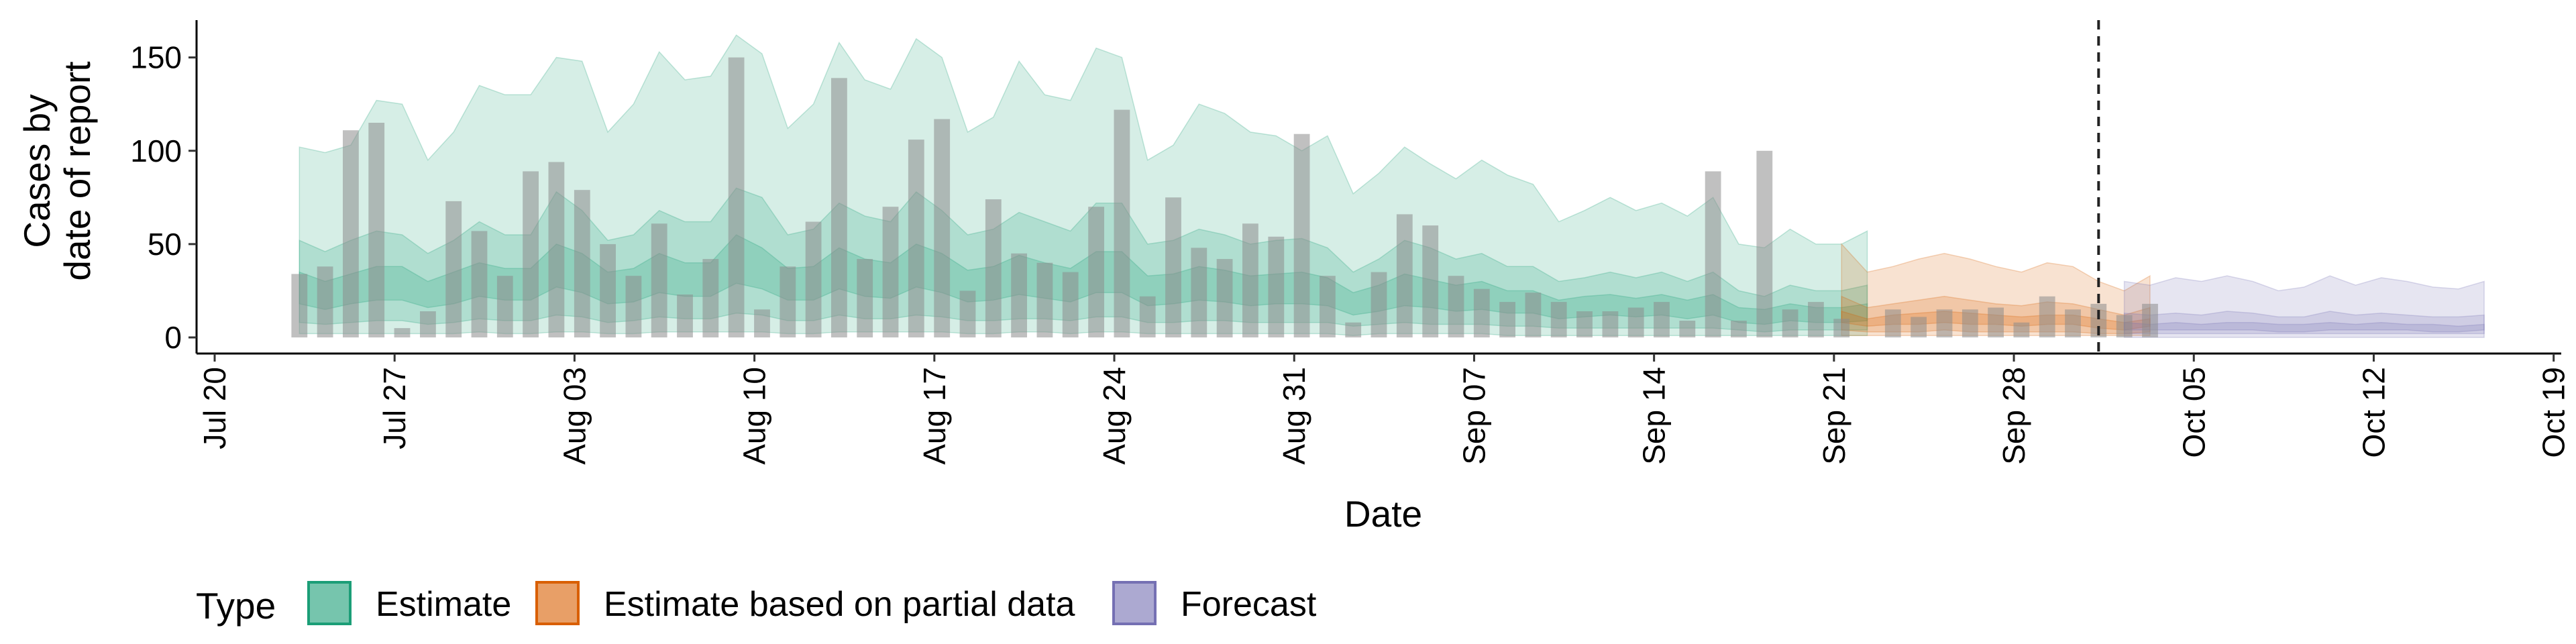  I want to click on x-tick-label: Jul 27, so click(394, 408).